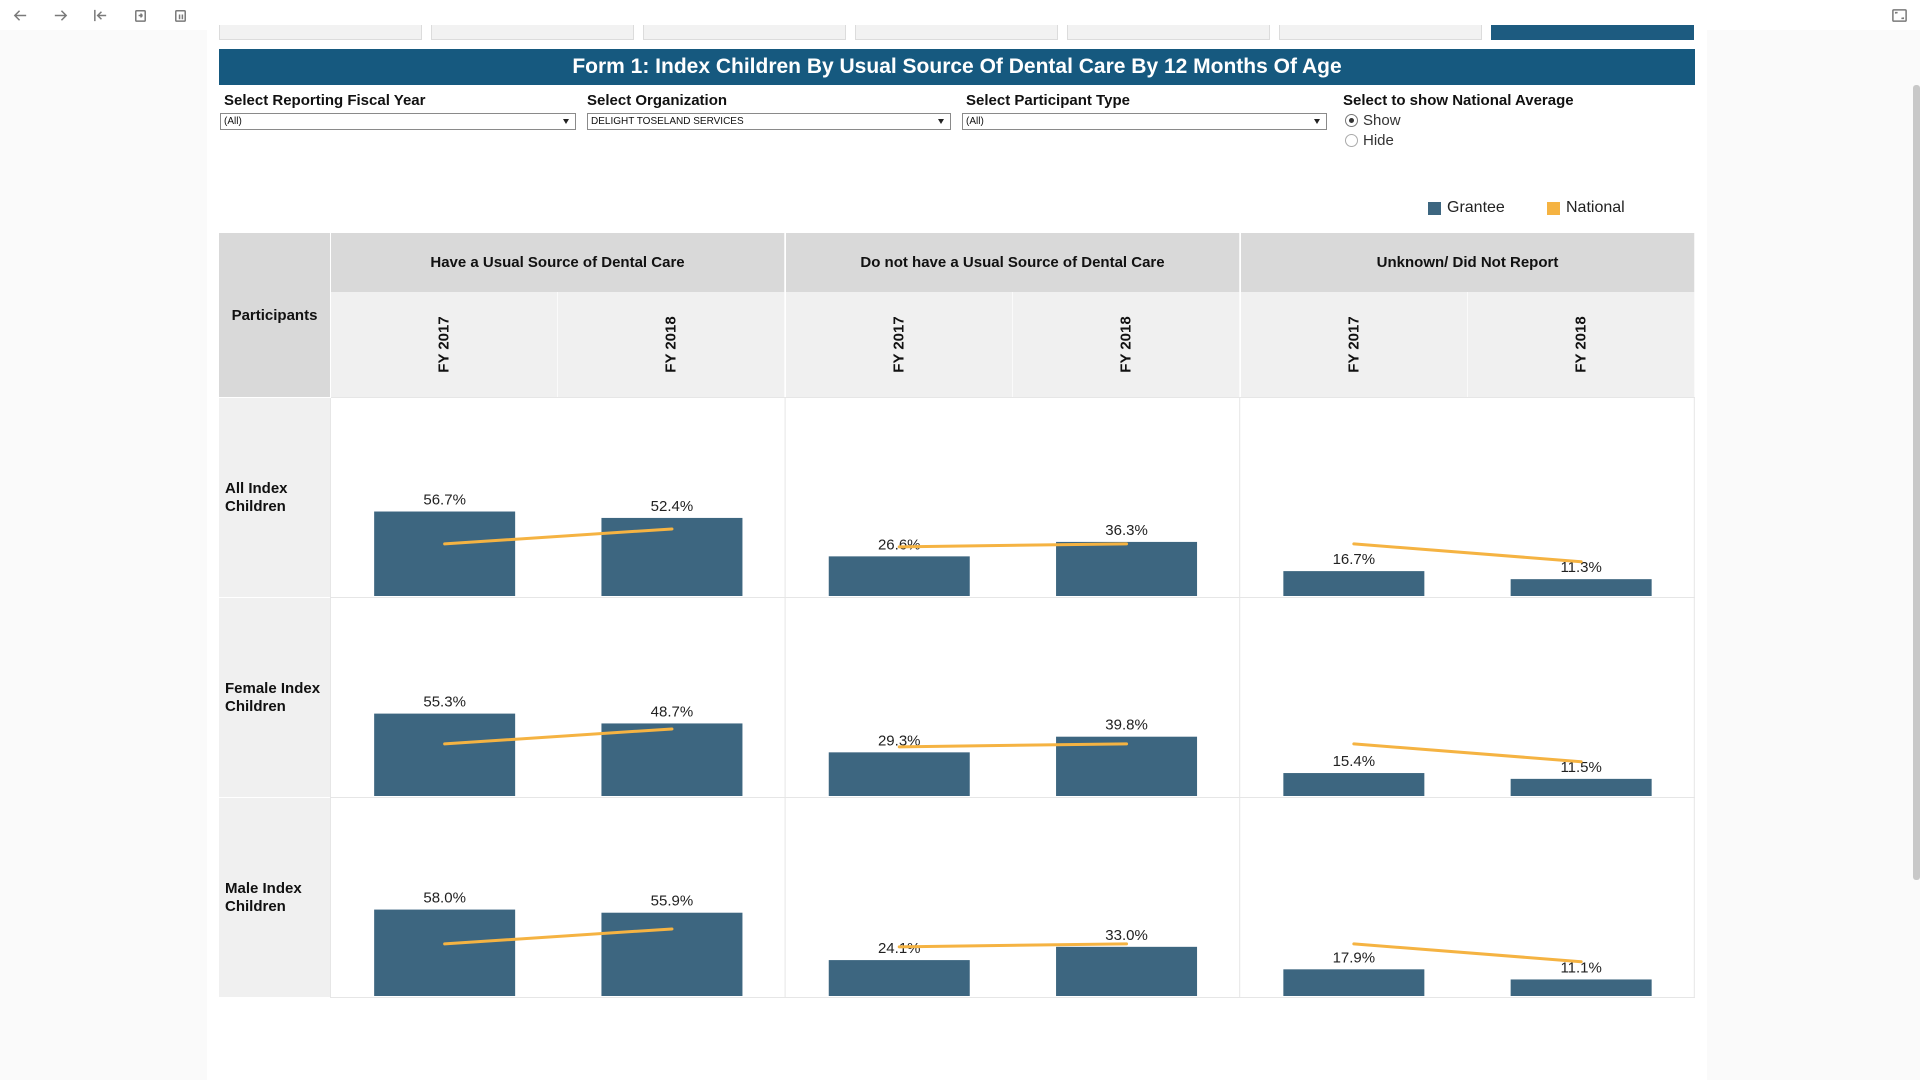 The image size is (1920, 1080). Describe the element at coordinates (1382, 120) in the screenshot. I see `radio-show-label: Show` at that location.